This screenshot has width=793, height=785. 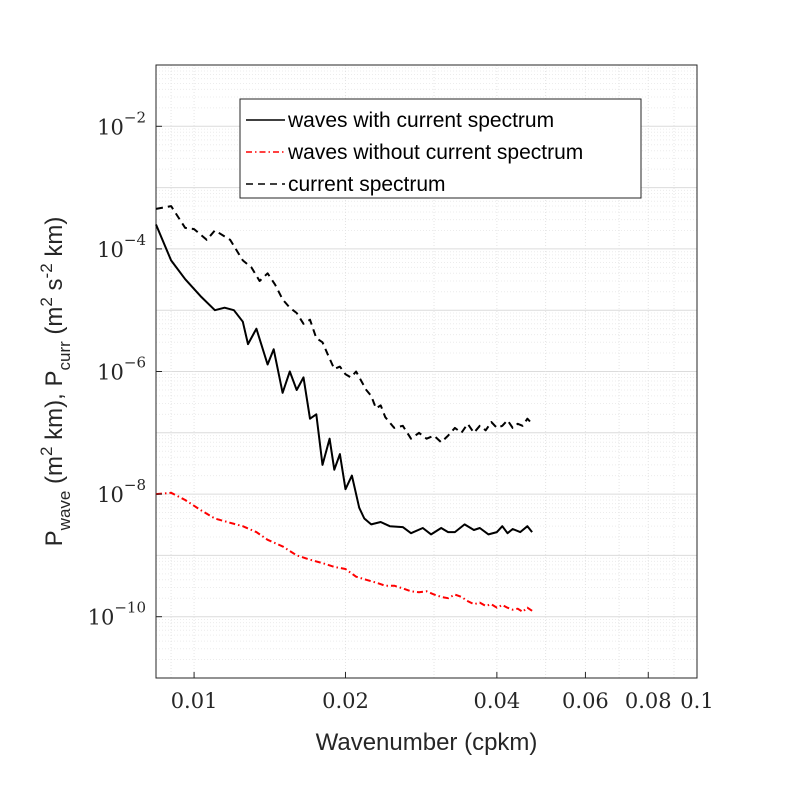 I want to click on y-axis-label-prefix: P, so click(x=54, y=538).